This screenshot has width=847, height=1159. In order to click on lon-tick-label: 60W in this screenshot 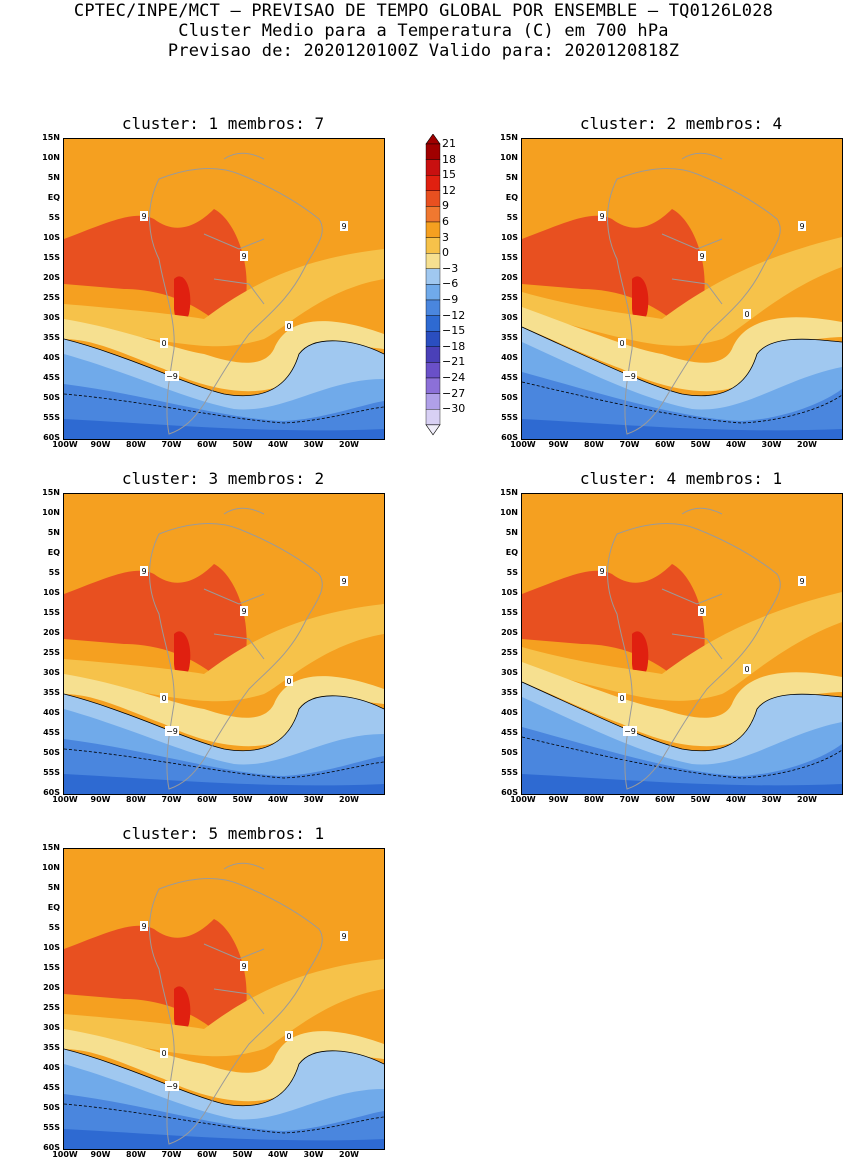, I will do `click(665, 444)`.